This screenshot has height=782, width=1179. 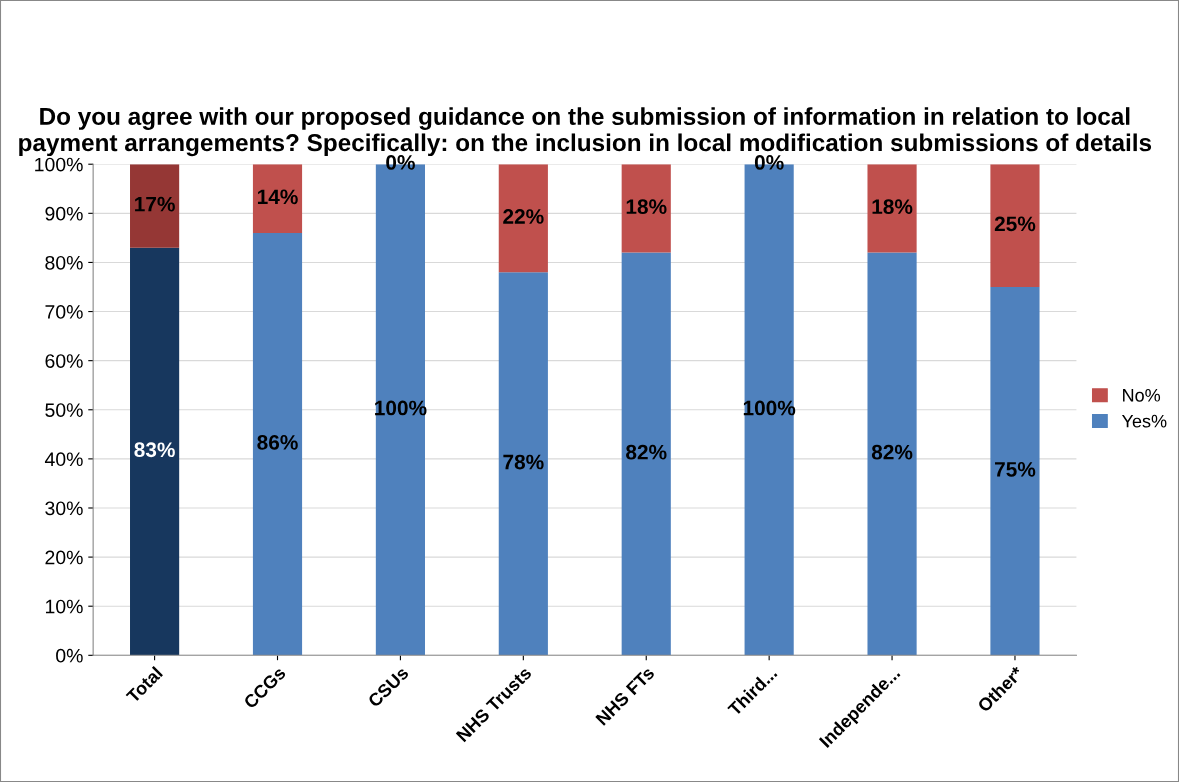 I want to click on data-label: 83%, so click(x=154, y=450).